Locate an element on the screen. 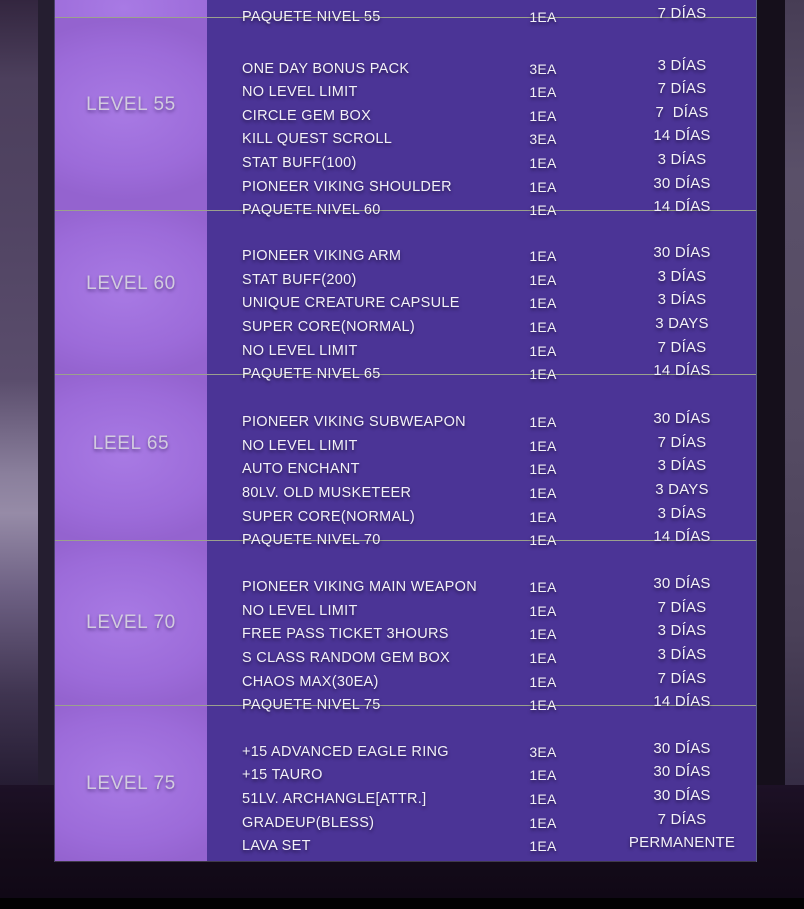 The image size is (804, 909). item-name: PAQUETE NIVEL 75 is located at coordinates (311, 705).